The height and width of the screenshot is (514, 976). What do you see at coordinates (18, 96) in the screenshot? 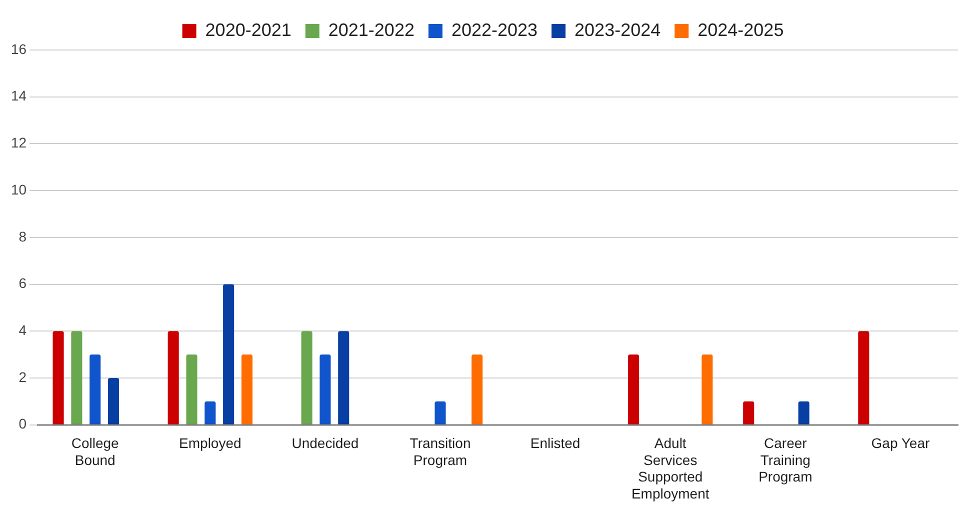
I see `y-tick-label: 14` at bounding box center [18, 96].